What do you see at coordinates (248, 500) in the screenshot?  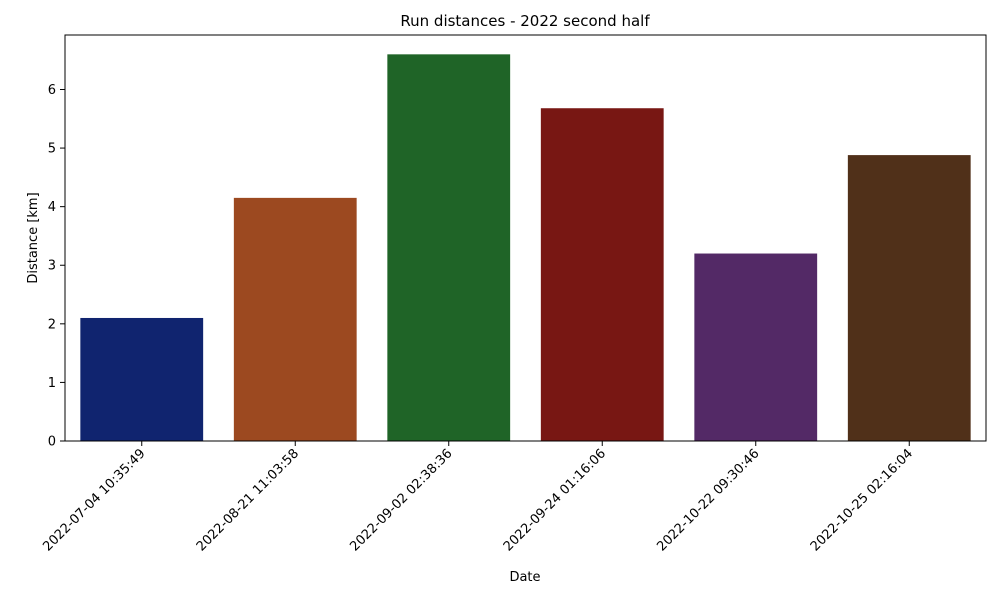 I see `x-tick-label-2: 2022-08-21 11:03:58` at bounding box center [248, 500].